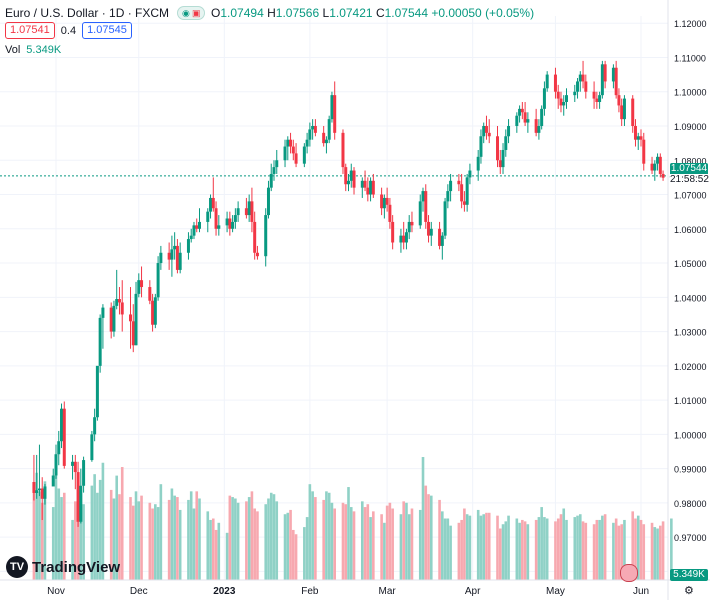 The image size is (710, 600). Describe the element at coordinates (689, 179) in the screenshot. I see `bar-countdown: 21:58:52` at that location.